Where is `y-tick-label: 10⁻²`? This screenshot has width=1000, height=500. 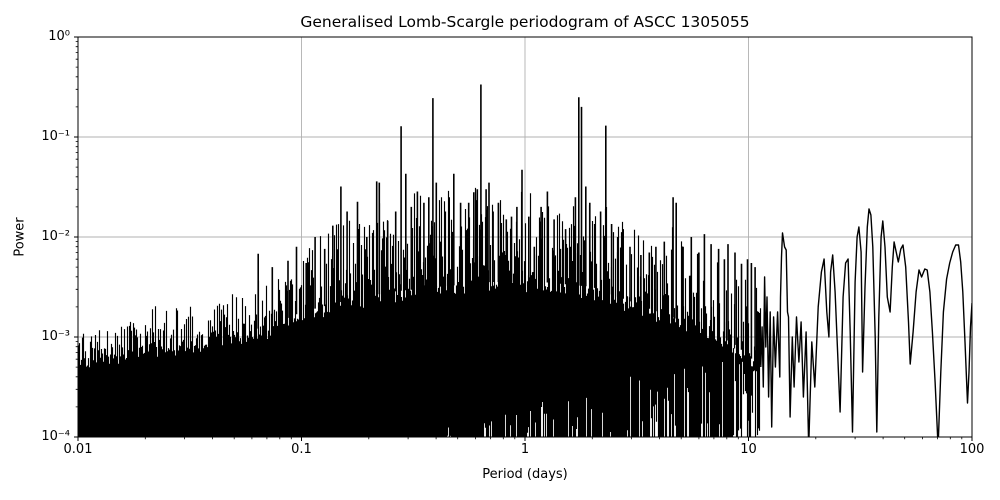
y-tick-label: 10⁻² is located at coordinates (55, 236).